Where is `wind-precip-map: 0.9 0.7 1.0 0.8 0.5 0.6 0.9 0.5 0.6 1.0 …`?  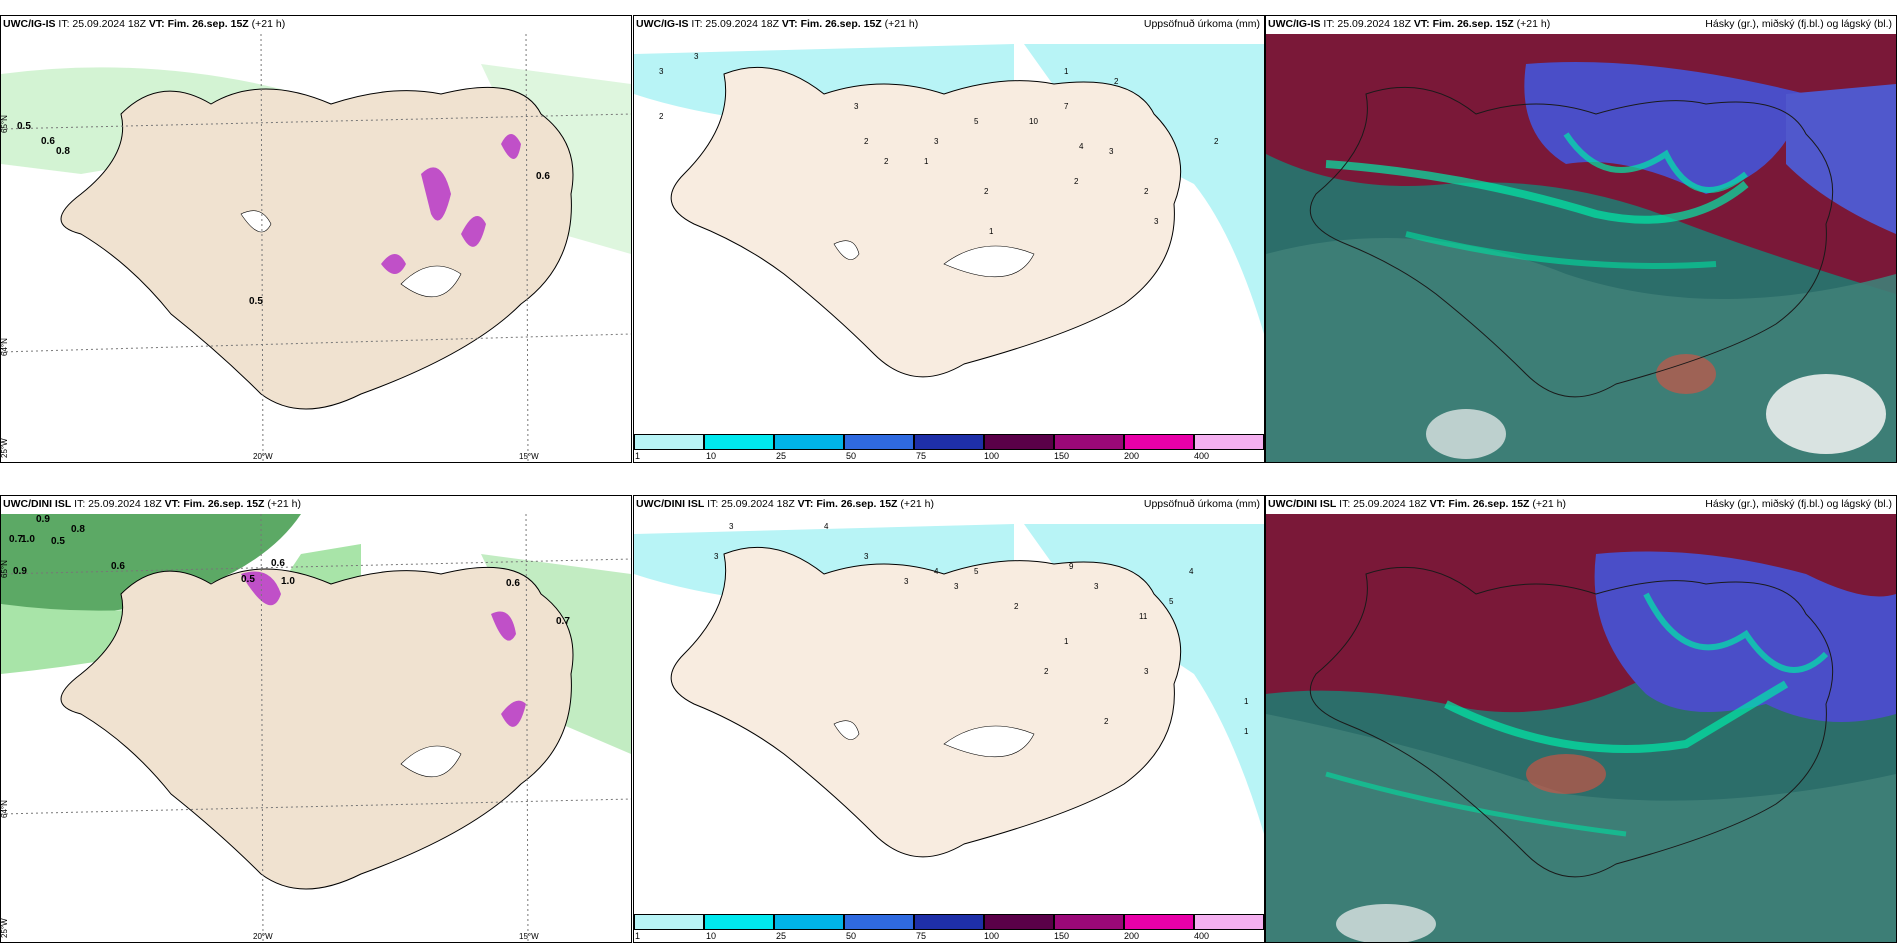
wind-precip-map: 0.9 0.7 1.0 0.8 0.5 0.6 0.9 0.5 0.6 1.0 … is located at coordinates (316, 728).